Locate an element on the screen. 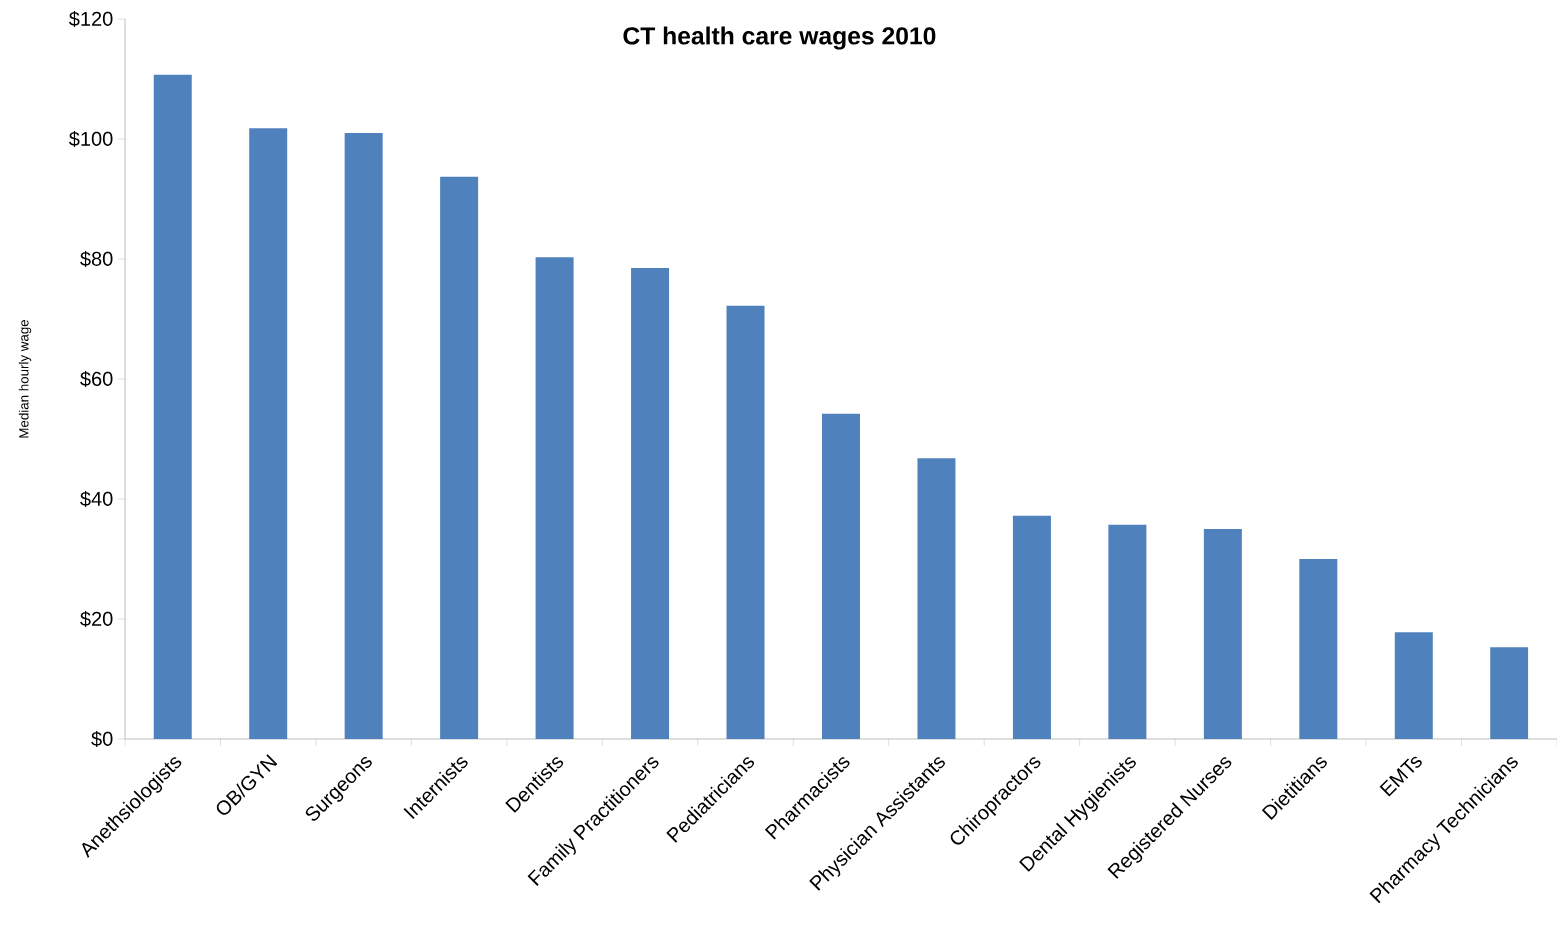 The image size is (1557, 944). y-tick-label: $0 is located at coordinates (102, 739).